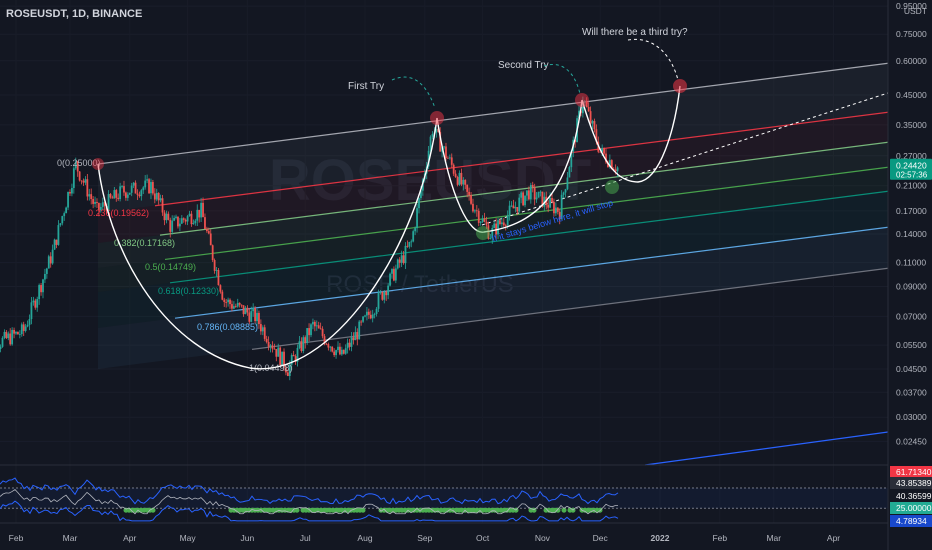 The width and height of the screenshot is (932, 550). What do you see at coordinates (635, 32) in the screenshot?
I see `third-try-label: Will there be a third try?` at bounding box center [635, 32].